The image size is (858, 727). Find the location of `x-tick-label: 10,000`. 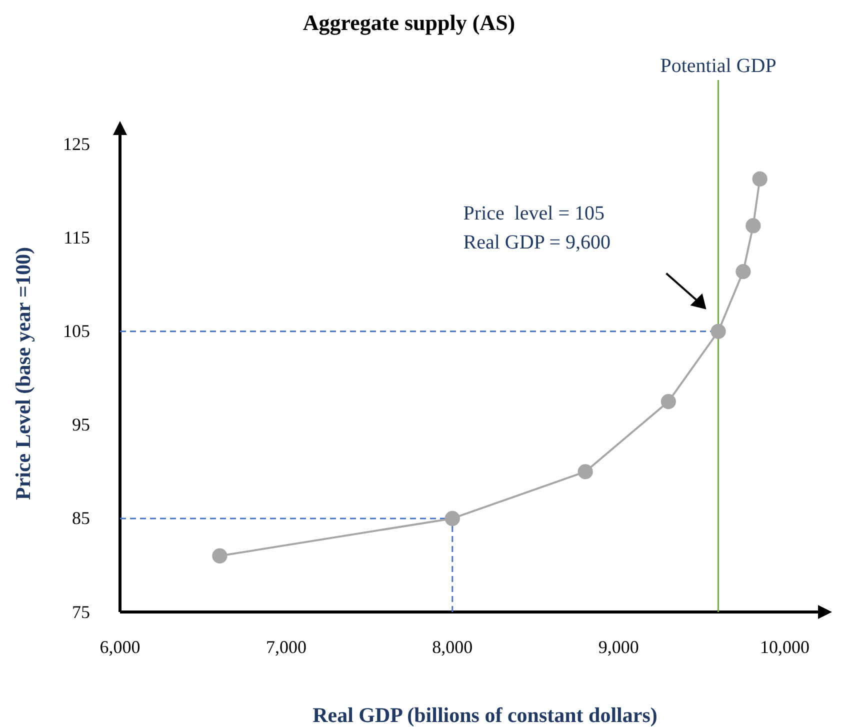

x-tick-label: 10,000 is located at coordinates (785, 646).